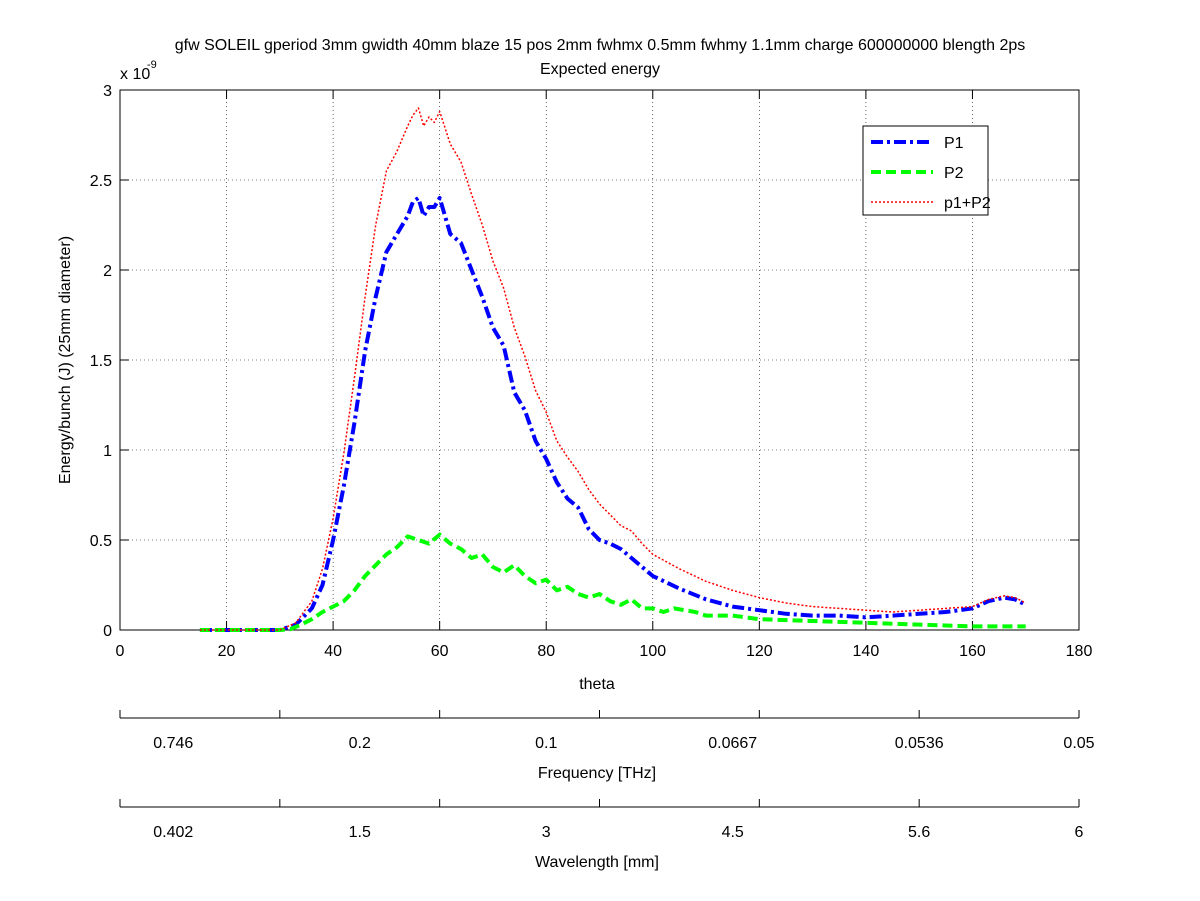  I want to click on x-tick-label: 20, so click(227, 651).